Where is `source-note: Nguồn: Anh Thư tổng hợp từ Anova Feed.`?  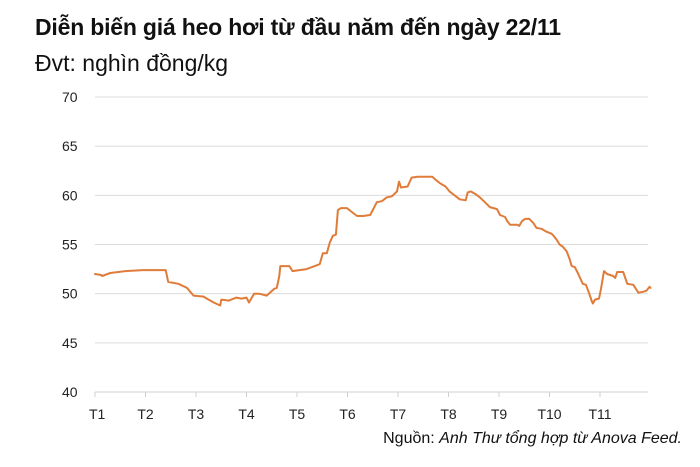 source-note: Nguồn: Anh Thư tổng hợp từ Anova Feed. is located at coordinates (532, 439).